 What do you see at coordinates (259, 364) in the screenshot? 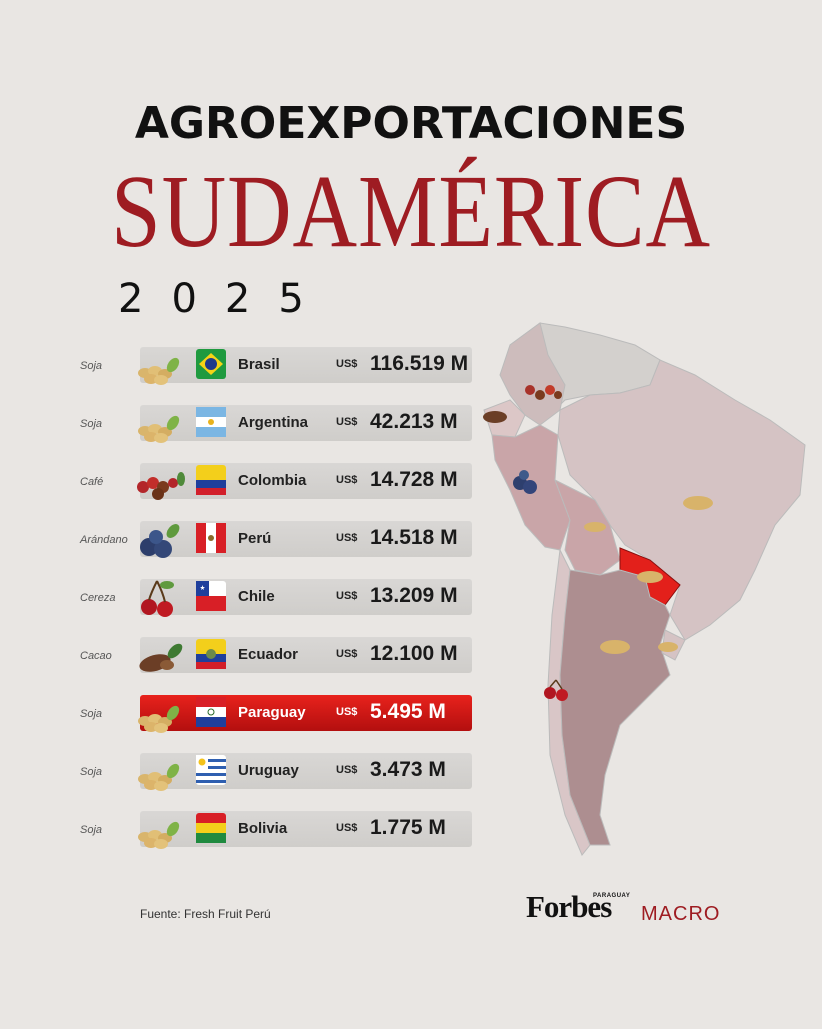
I see `country-label: Brasil` at bounding box center [259, 364].